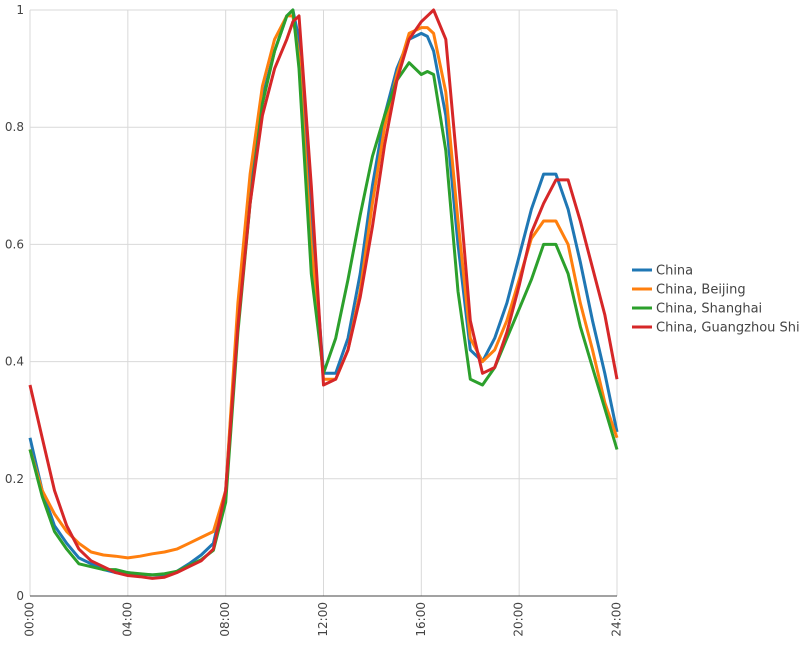 The image size is (807, 646). Describe the element at coordinates (674, 271) in the screenshot. I see `legend-label: China` at that location.